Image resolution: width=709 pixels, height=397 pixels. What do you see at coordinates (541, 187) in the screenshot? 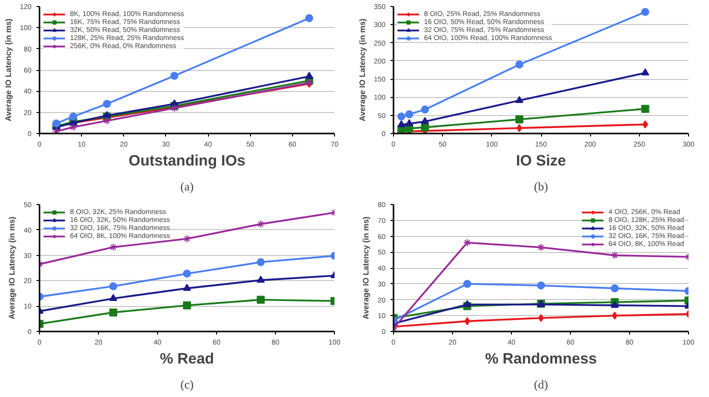
I see `text: (b)` at bounding box center [541, 187].